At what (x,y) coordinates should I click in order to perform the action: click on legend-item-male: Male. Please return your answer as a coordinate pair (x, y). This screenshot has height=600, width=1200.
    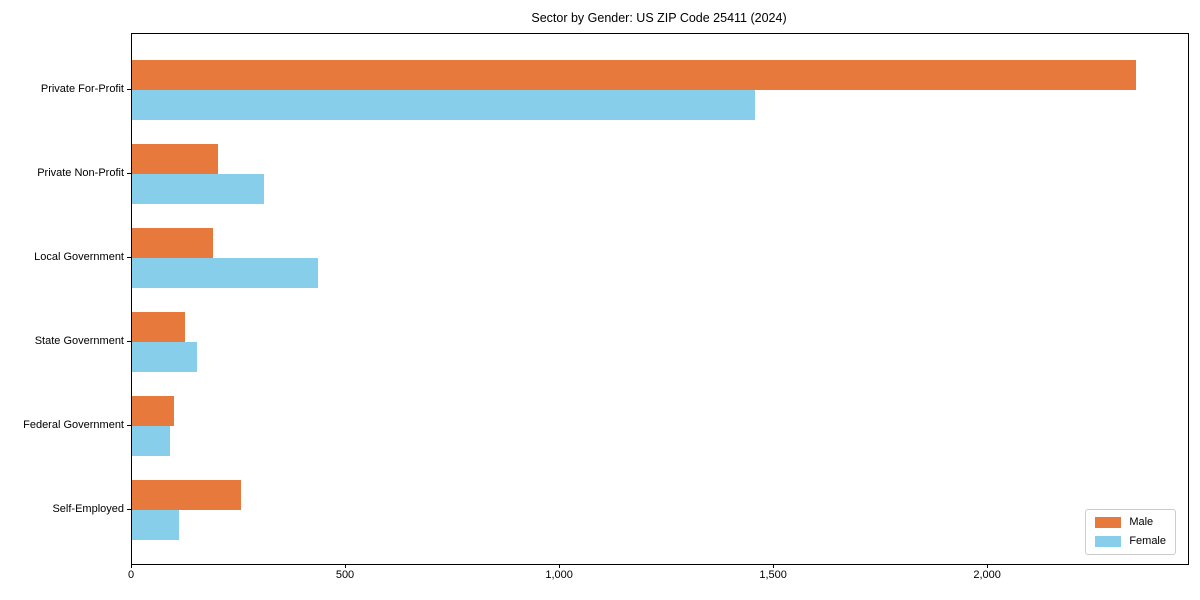
    Looking at the image, I should click on (1130, 522).